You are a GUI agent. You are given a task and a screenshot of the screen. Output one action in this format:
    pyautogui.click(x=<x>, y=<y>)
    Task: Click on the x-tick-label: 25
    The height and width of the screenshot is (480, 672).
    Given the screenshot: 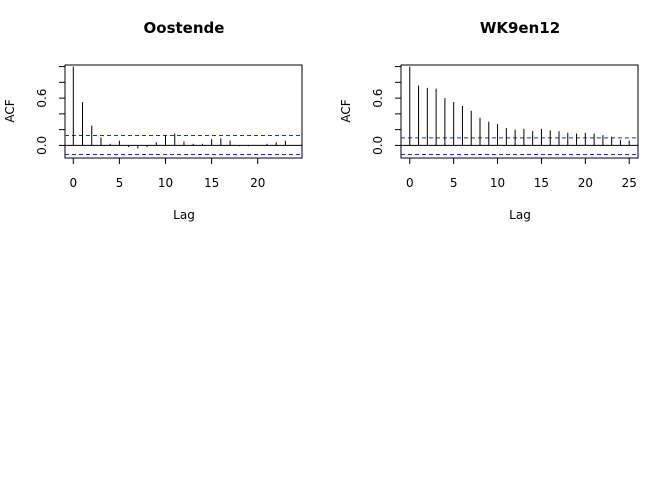 What is the action you would take?
    pyautogui.click(x=629, y=183)
    